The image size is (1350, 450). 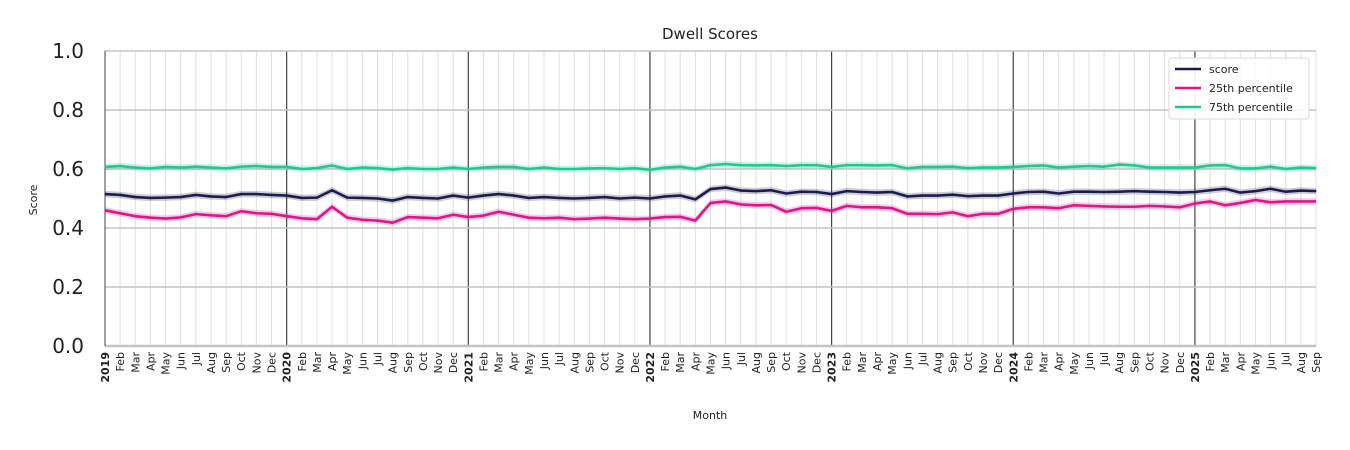 I want to click on x-tick-month: Feb, so click(x=665, y=361).